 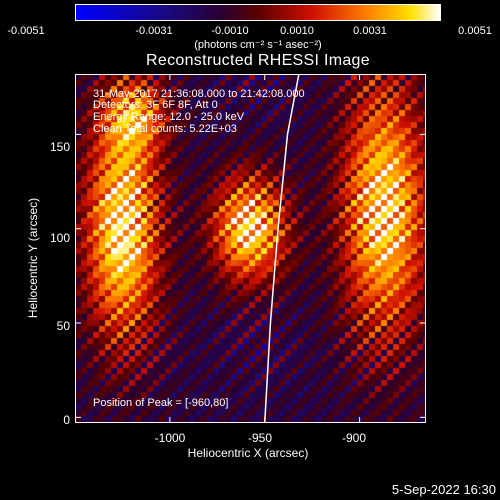 I want to click on chart-title: Reconstructed RHESSI Image, so click(x=258, y=60).